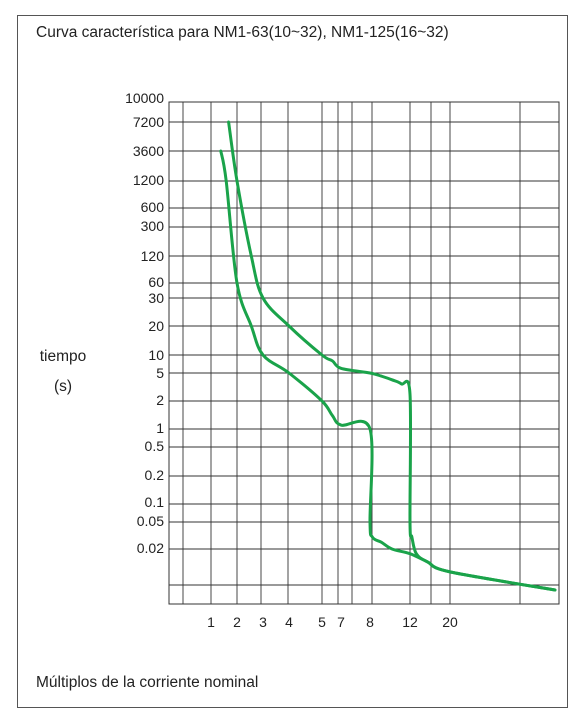  I want to click on y-tick-label: 7200, so click(148, 122).